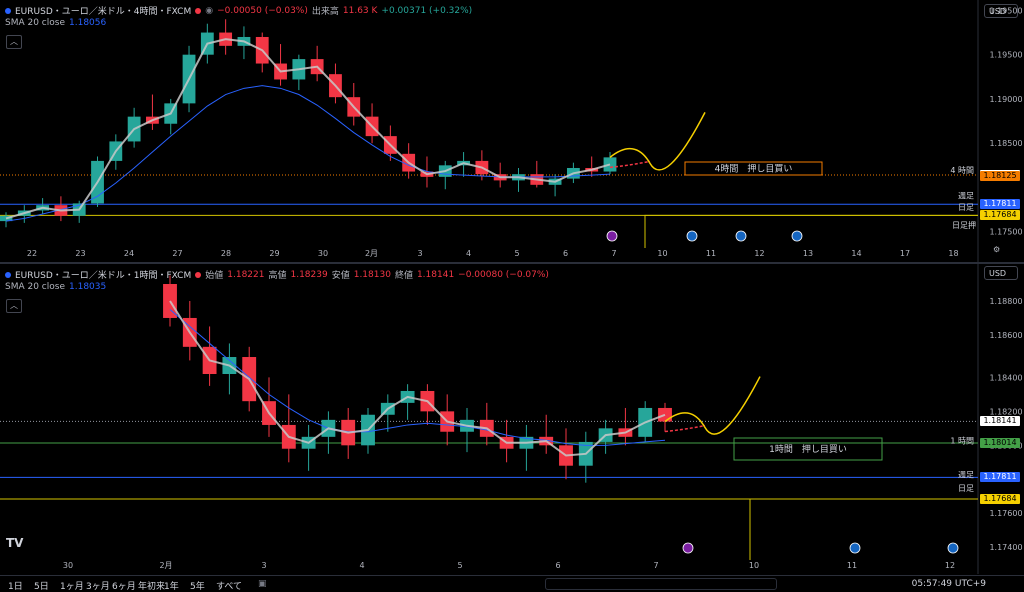  What do you see at coordinates (98, 587) in the screenshot?
I see `timeframe-button: 3ヶ月` at bounding box center [98, 587].